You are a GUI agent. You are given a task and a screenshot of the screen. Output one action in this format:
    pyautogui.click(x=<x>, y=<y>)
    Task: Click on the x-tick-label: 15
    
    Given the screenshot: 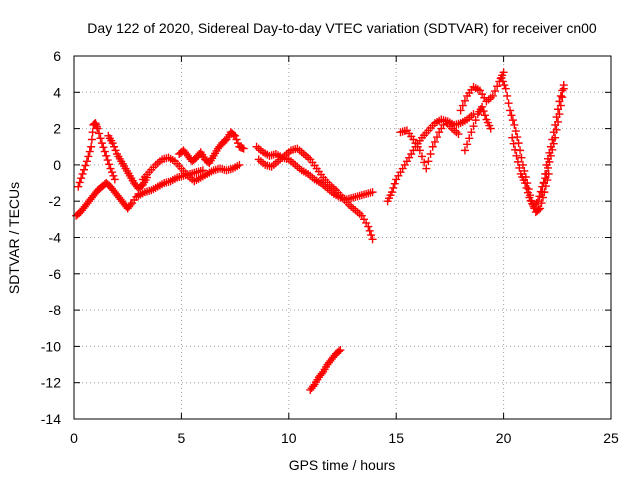 What is the action you would take?
    pyautogui.click(x=396, y=438)
    